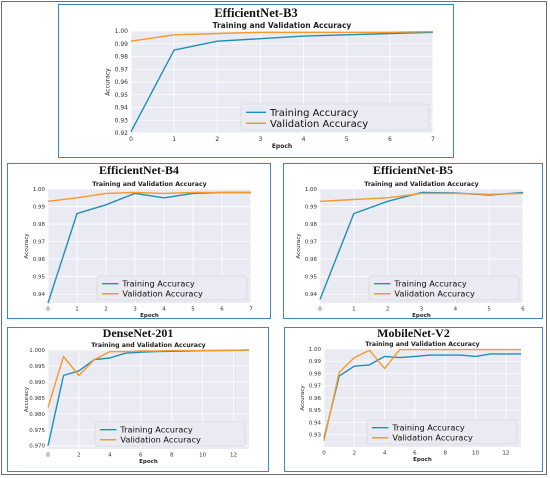 The height and width of the screenshot is (478, 550). Describe the element at coordinates (37, 367) in the screenshot. I see `y-tick-label: 0.995` at that location.